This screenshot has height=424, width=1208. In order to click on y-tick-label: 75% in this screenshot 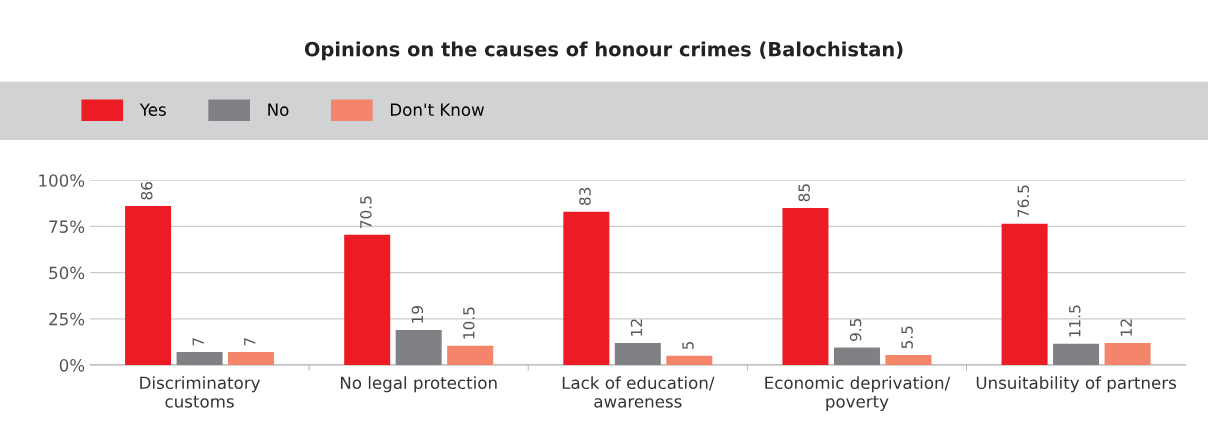, I will do `click(67, 226)`.